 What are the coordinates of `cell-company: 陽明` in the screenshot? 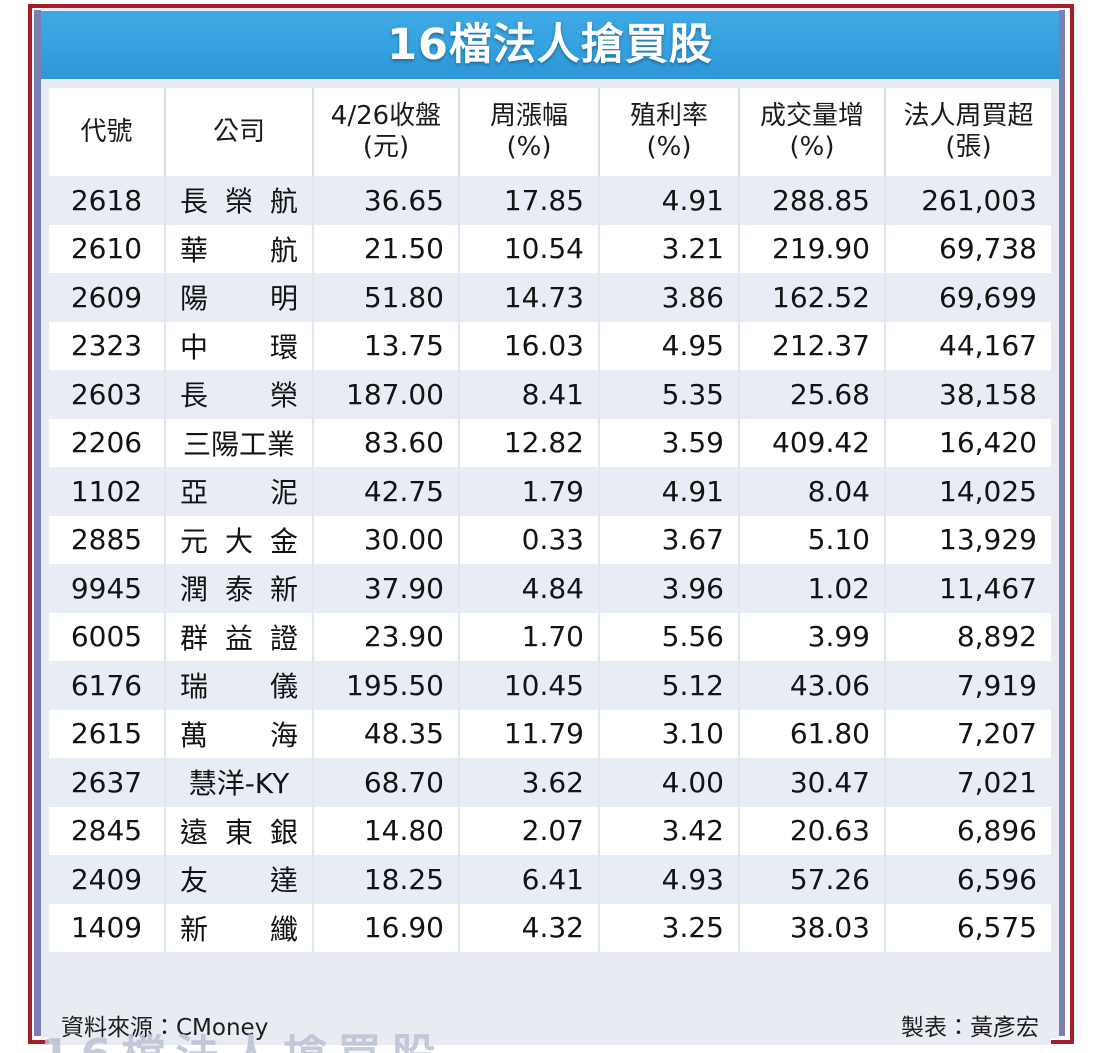 It's located at (239, 297).